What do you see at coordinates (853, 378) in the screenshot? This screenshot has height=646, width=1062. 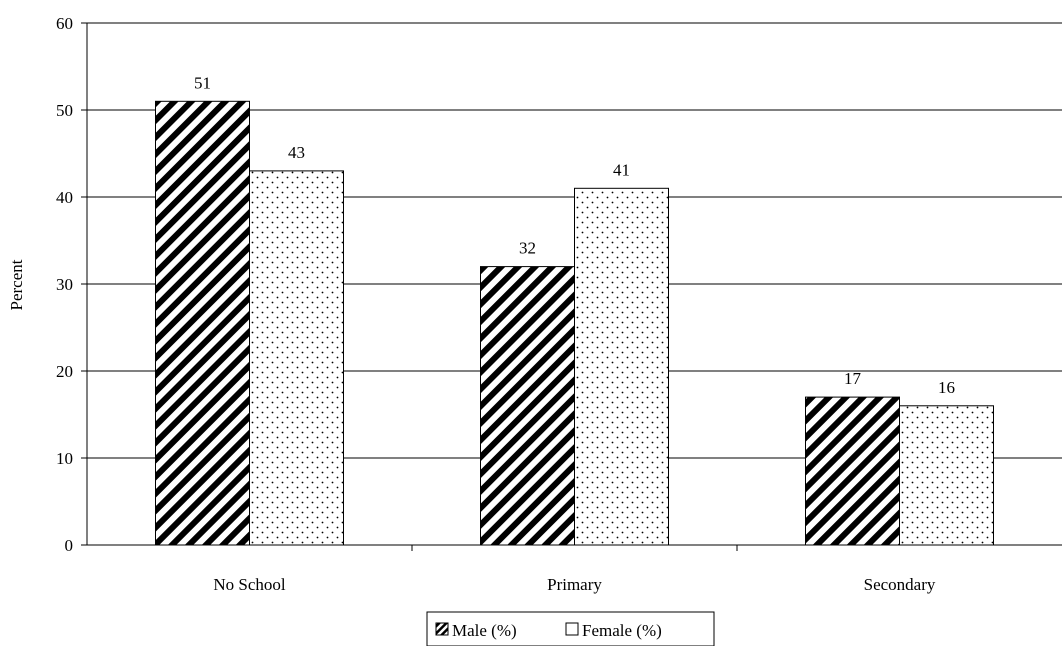 I see `data-label: 17` at bounding box center [853, 378].